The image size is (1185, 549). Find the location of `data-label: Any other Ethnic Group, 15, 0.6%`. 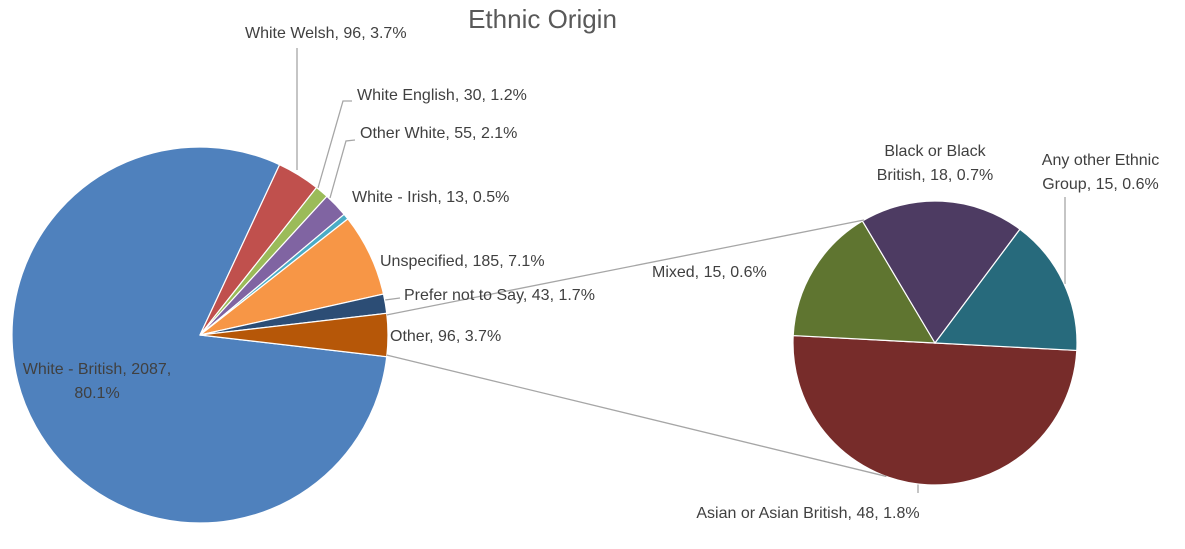

data-label: Any other Ethnic Group, 15, 0.6% is located at coordinates (1100, 172).